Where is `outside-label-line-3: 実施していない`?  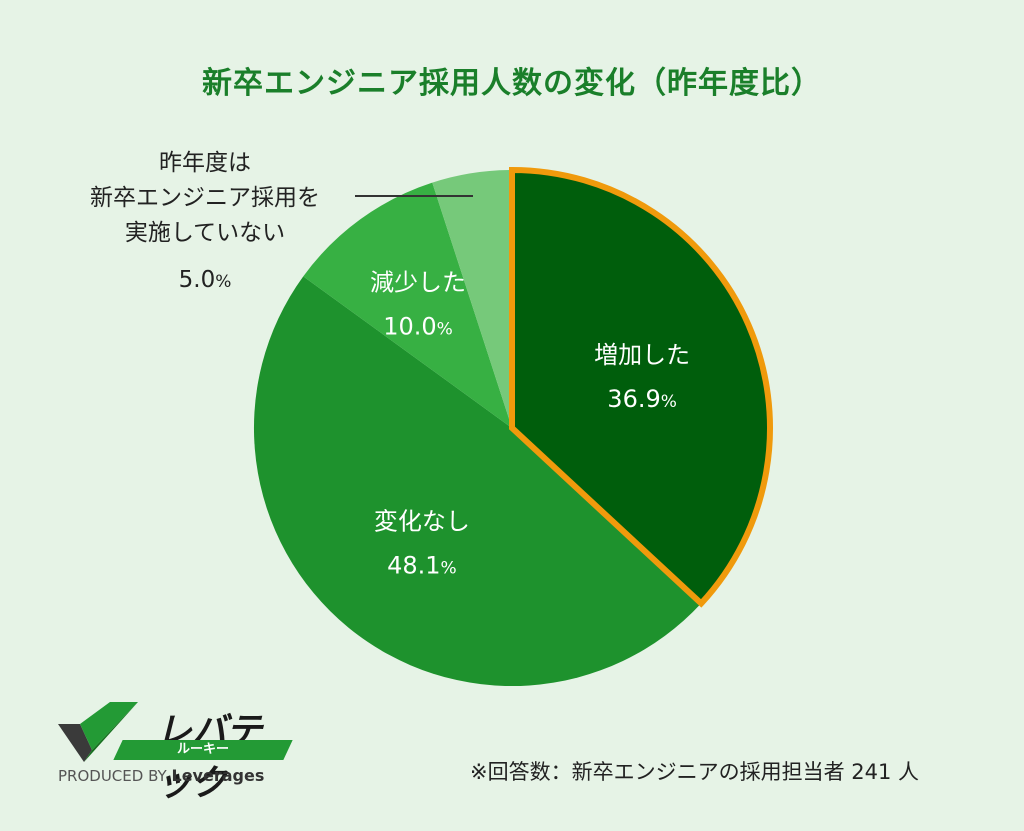 outside-label-line-3: 実施していない is located at coordinates (205, 233).